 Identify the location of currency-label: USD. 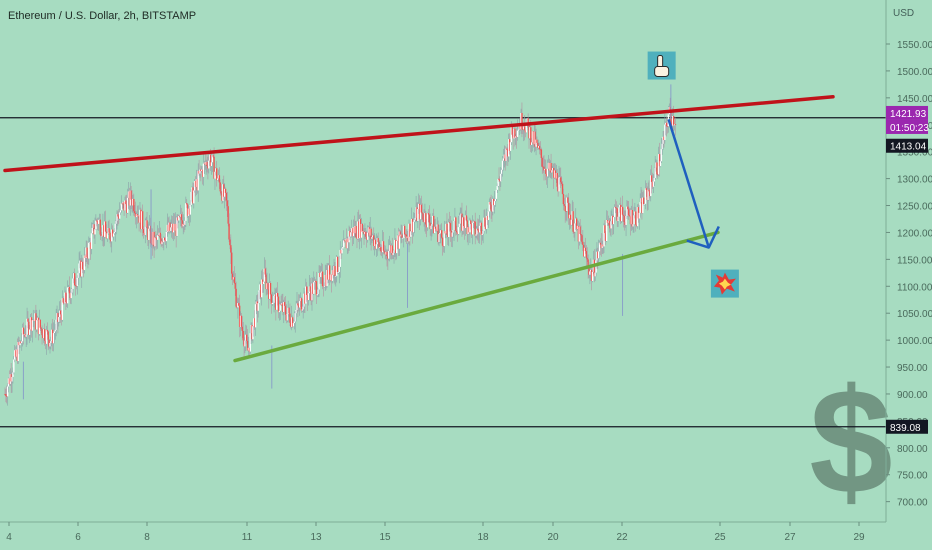
(904, 13).